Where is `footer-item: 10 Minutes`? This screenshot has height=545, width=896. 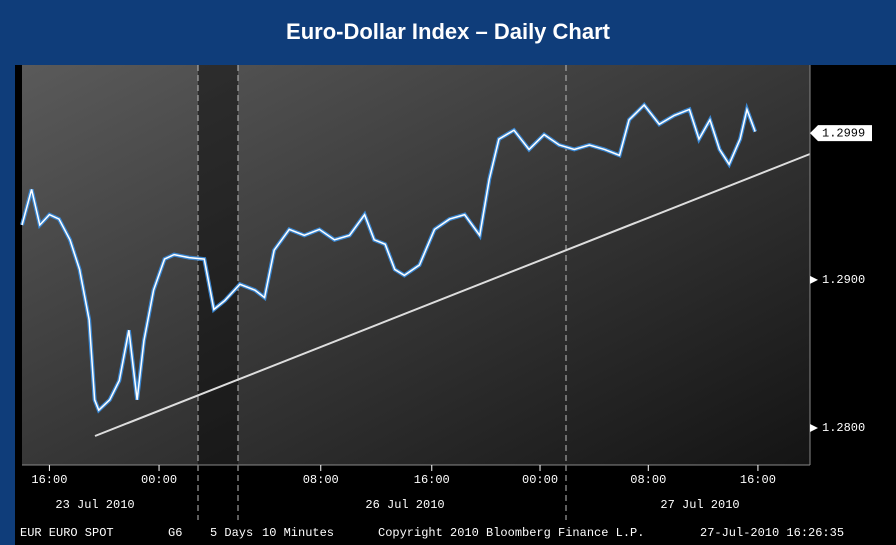
footer-item: 10 Minutes is located at coordinates (298, 533).